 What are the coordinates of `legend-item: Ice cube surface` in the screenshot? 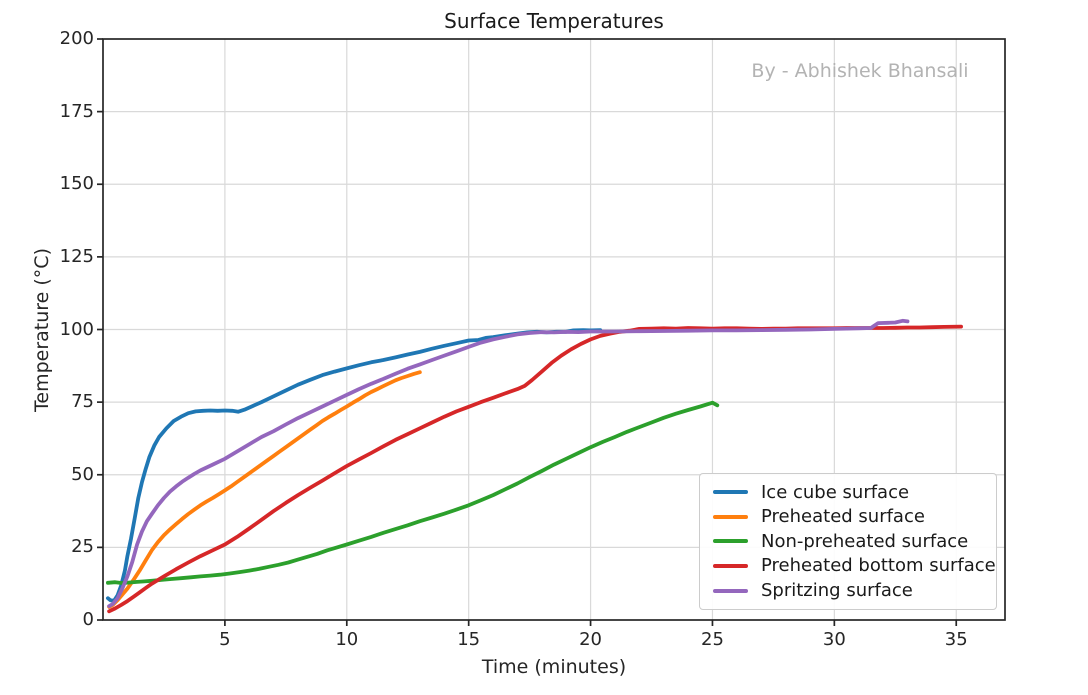 It's located at (851, 493).